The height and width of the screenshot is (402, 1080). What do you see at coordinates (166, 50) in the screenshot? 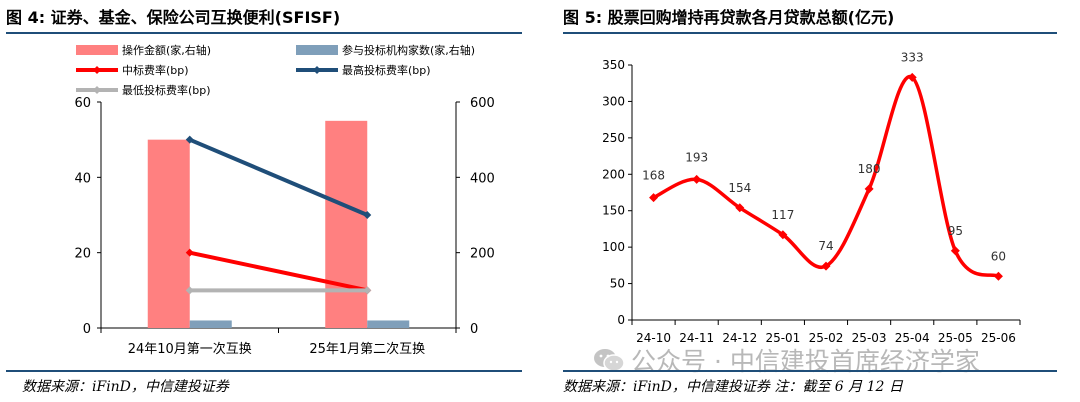
I see `legend-label: 操作金额(家,右轴)` at bounding box center [166, 50].